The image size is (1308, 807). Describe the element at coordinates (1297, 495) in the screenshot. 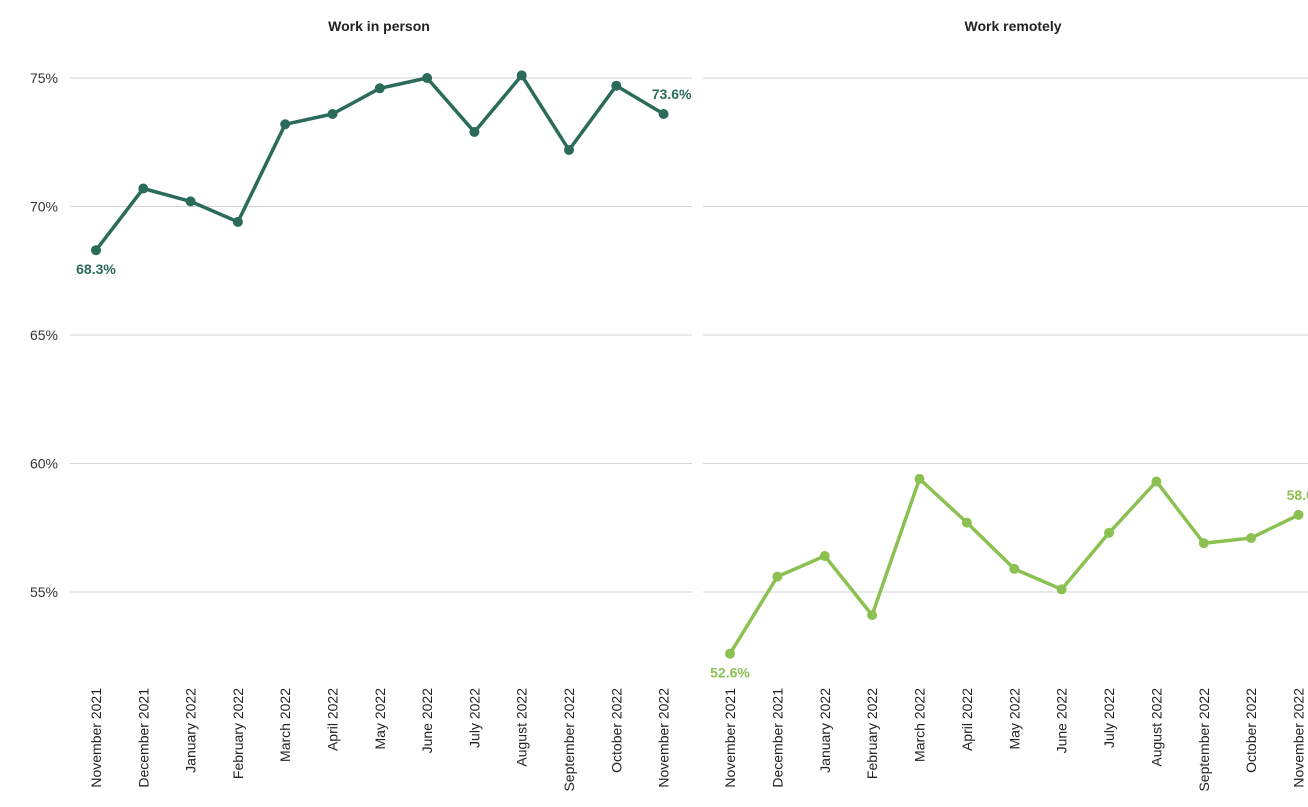

I see `data-label: 58.0%` at that location.